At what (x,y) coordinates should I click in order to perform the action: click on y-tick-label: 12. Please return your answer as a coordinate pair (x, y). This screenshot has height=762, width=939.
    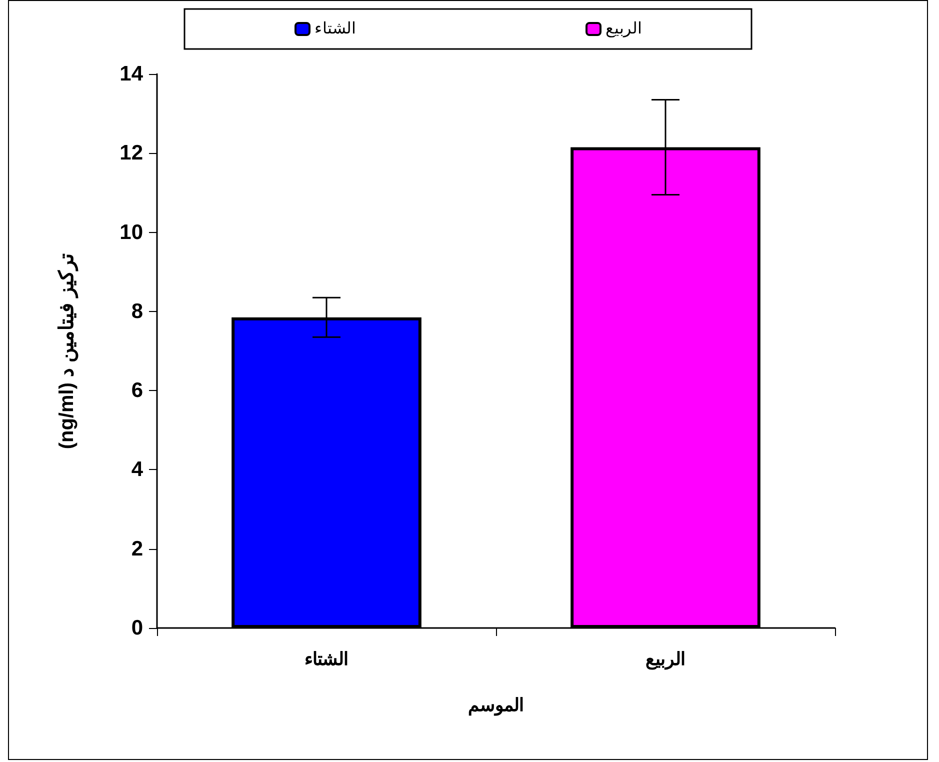
    Looking at the image, I should click on (131, 153).